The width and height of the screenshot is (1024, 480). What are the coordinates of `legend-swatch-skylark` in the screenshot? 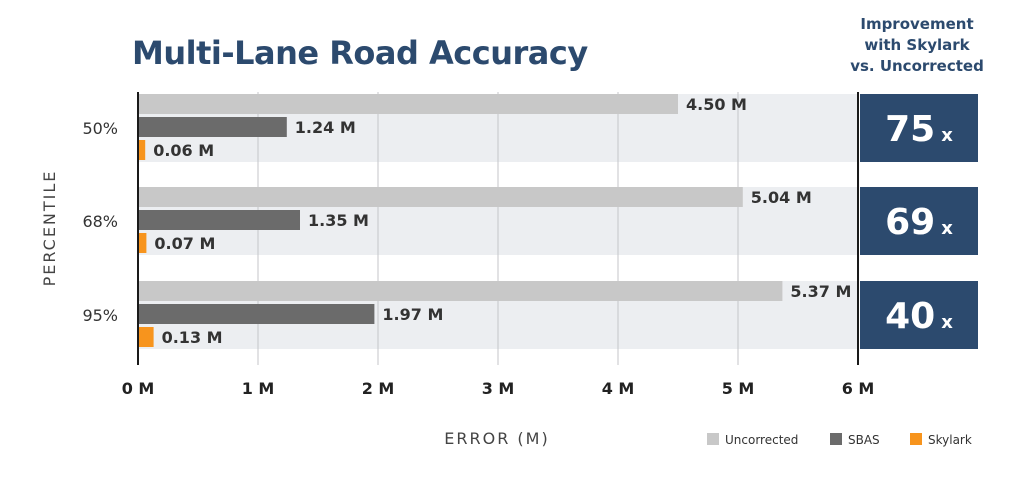 It's located at (916, 439).